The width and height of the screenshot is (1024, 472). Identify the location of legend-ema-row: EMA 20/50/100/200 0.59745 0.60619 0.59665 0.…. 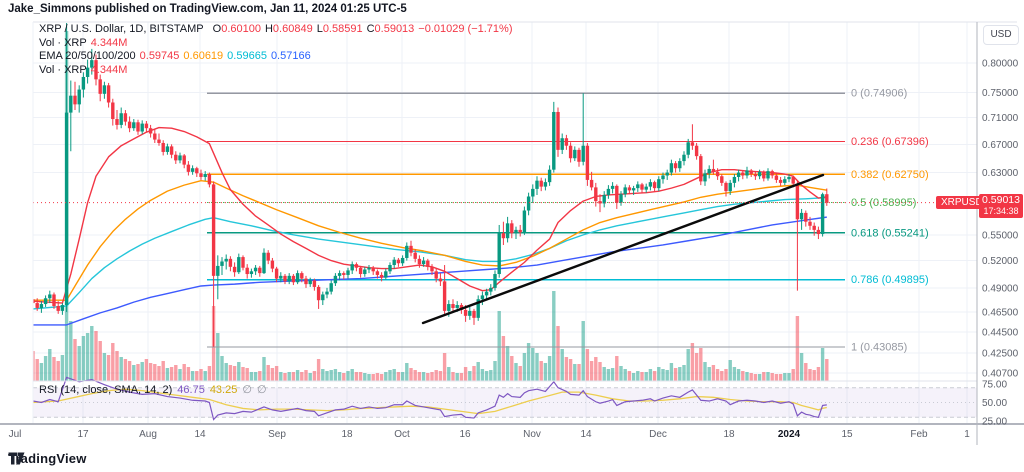
(277, 57).